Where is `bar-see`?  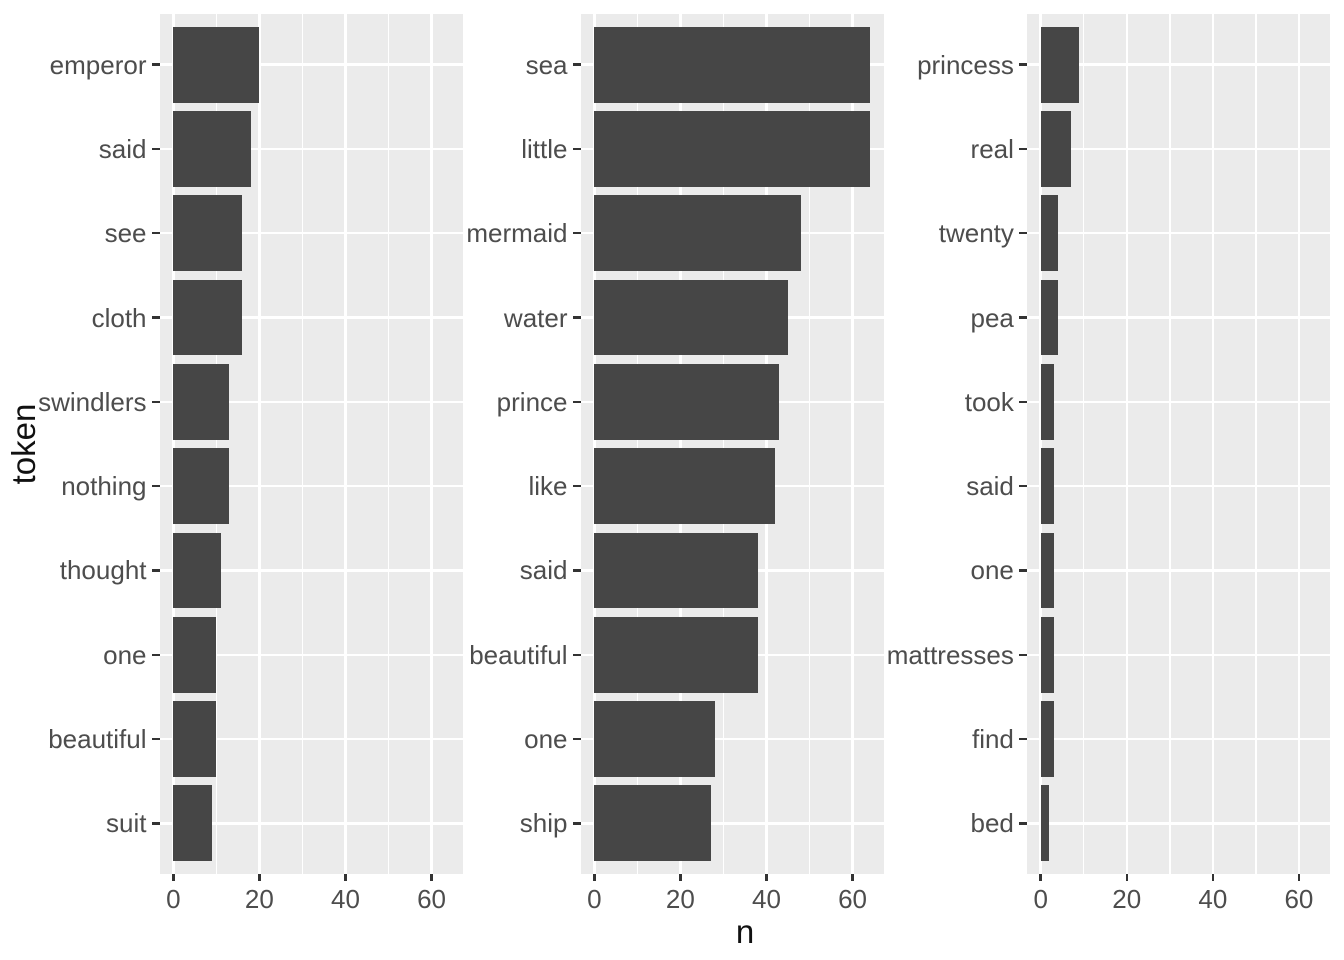
bar-see is located at coordinates (208, 233).